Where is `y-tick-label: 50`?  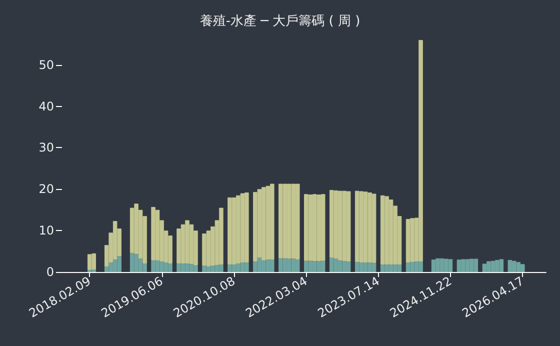
y-tick-label: 50 is located at coordinates (46, 65).